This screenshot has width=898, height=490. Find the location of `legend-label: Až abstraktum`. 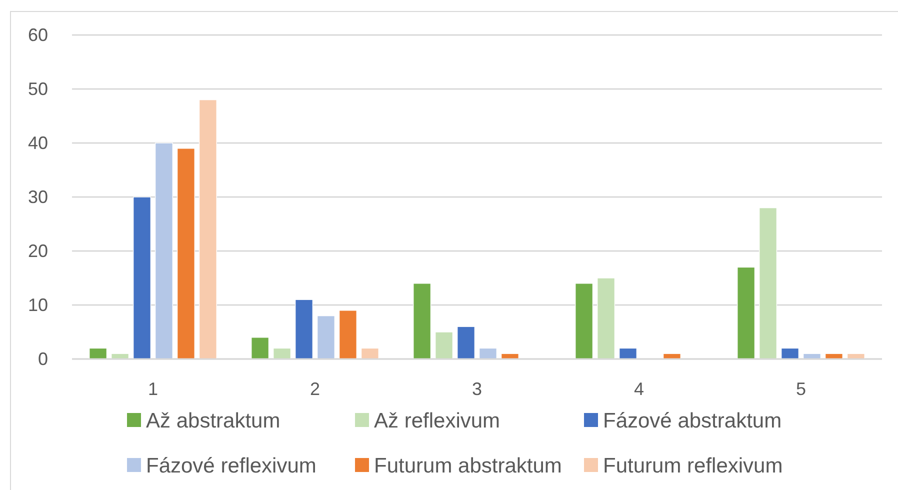

legend-label: Až abstraktum is located at coordinates (213, 420).